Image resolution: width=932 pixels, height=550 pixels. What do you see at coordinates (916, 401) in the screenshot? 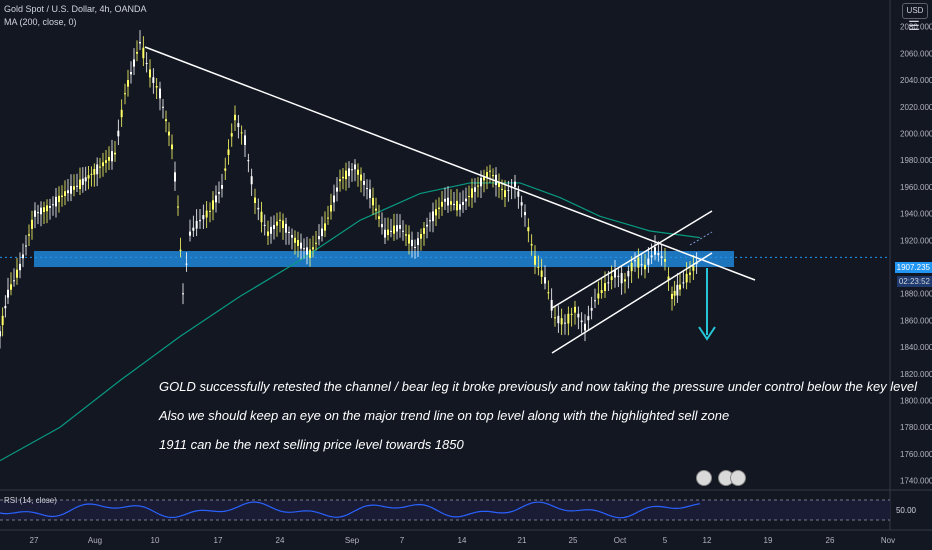
I see `y-tick-label: 1800.000` at bounding box center [916, 401].